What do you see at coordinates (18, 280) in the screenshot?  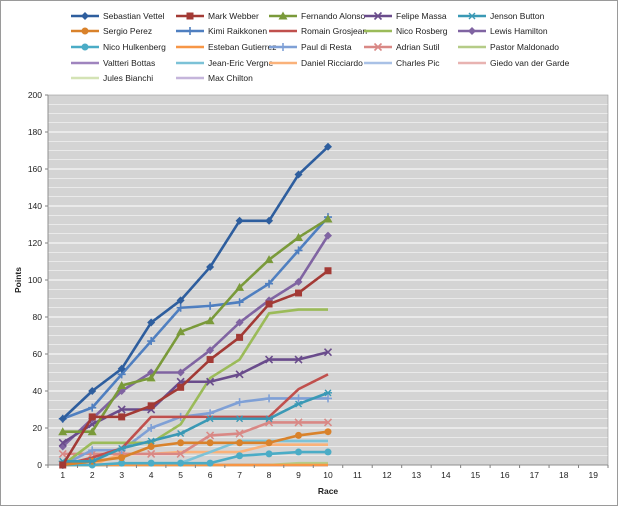 I see `y-axis-title: Points` at bounding box center [18, 280].